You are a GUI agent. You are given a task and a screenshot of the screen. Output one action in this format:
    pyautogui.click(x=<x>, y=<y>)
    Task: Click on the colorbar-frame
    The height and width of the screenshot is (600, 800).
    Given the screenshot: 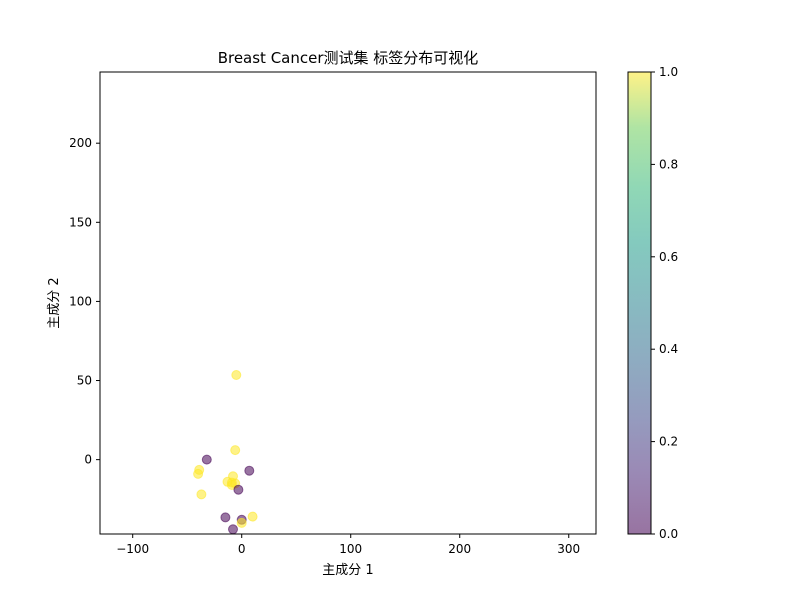 What is the action you would take?
    pyautogui.click(x=639, y=303)
    